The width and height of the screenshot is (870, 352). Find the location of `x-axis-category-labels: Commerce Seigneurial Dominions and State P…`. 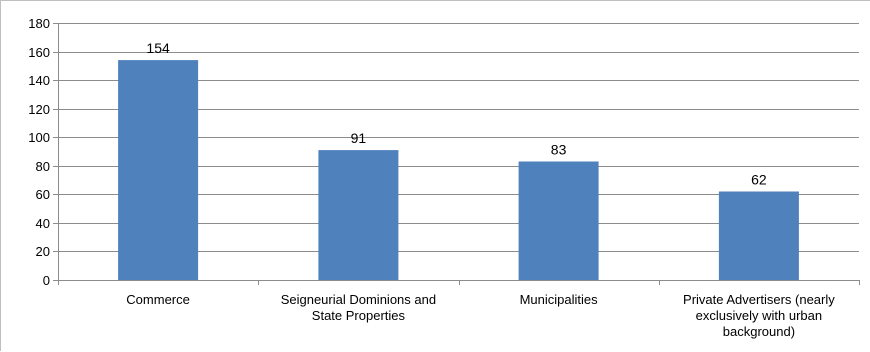

x-axis-category-labels: Commerce Seigneurial Dominions and State P… is located at coordinates (480, 315).